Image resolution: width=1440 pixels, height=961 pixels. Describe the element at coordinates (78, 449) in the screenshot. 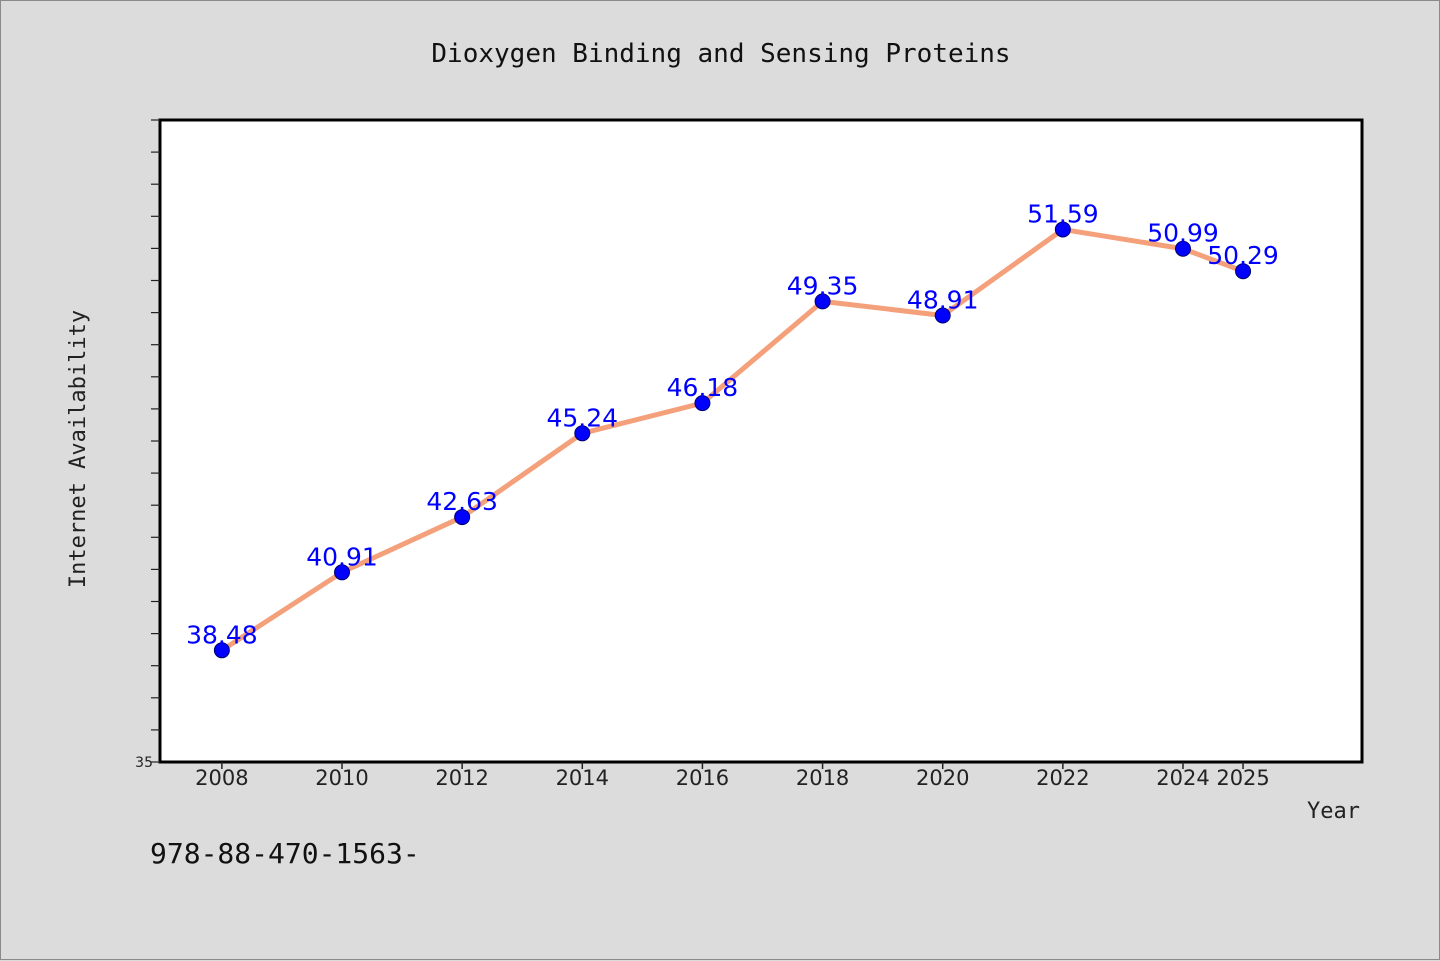

I see `y-axis-label: Internet Availability` at that location.